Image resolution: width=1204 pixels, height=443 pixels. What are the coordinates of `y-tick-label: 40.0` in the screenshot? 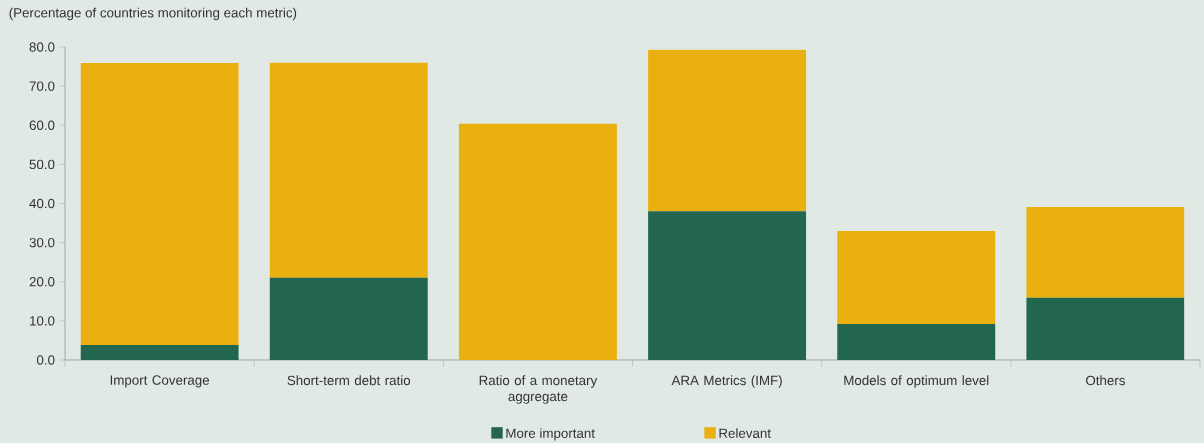 It's located at (42, 203).